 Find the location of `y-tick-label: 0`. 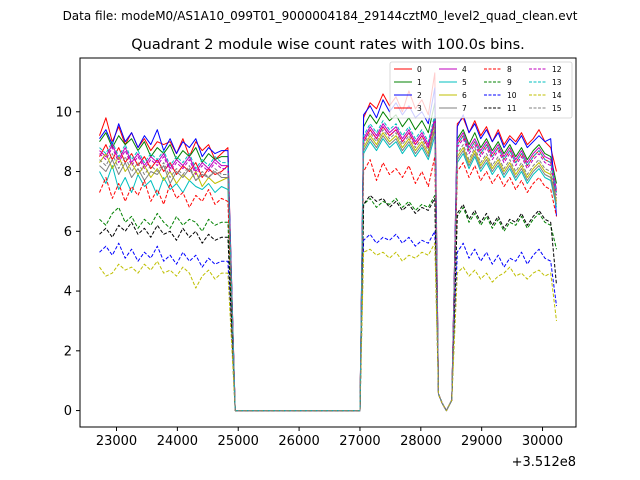

y-tick-label: 0 is located at coordinates (68, 411).